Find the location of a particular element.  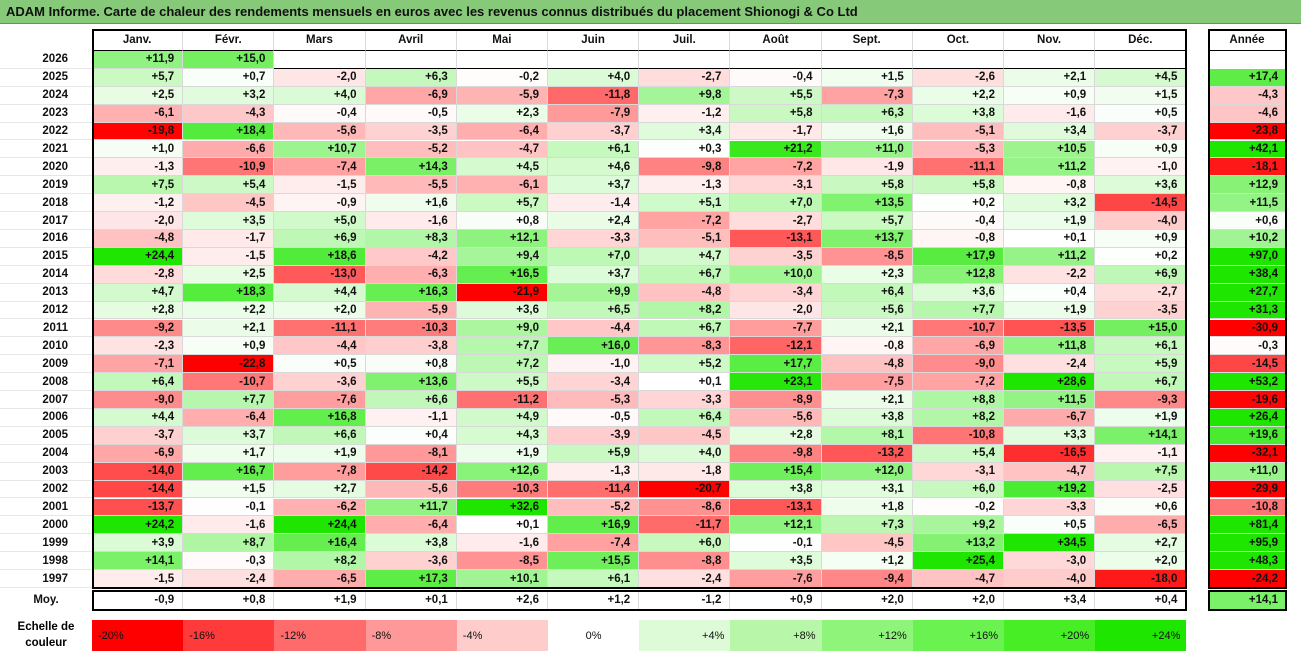

annual-cell: +11,5 is located at coordinates (1247, 203).